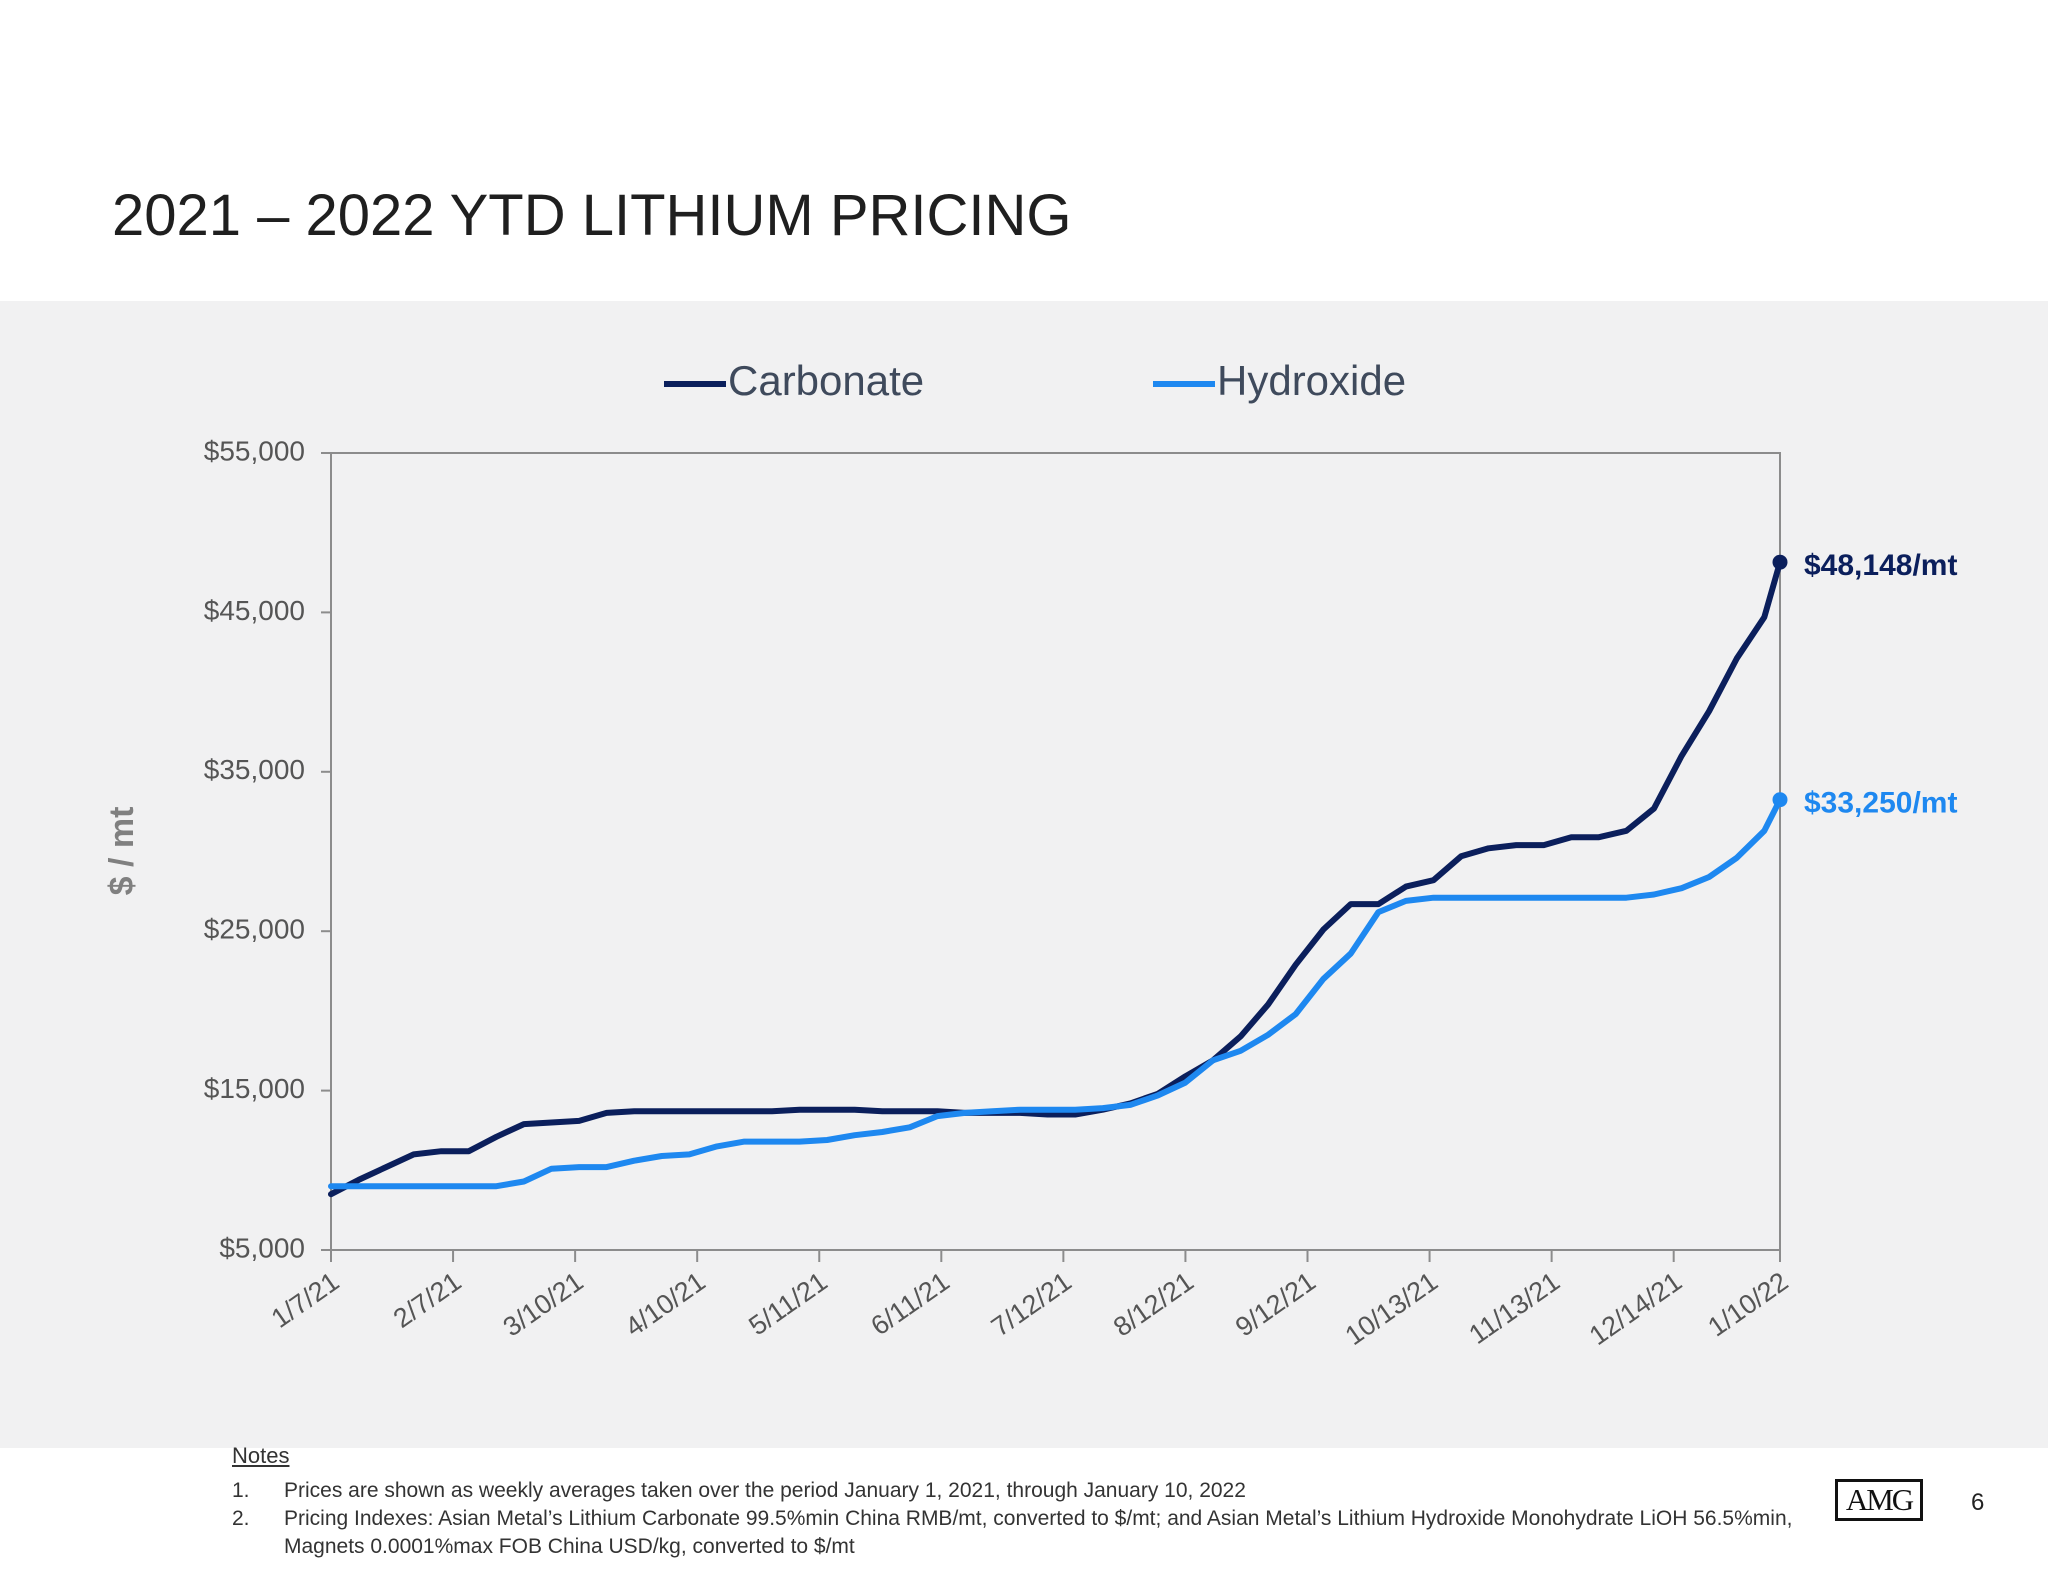 The image size is (2048, 1582). What do you see at coordinates (261, 1455) in the screenshot?
I see `notes-heading: Notes` at bounding box center [261, 1455].